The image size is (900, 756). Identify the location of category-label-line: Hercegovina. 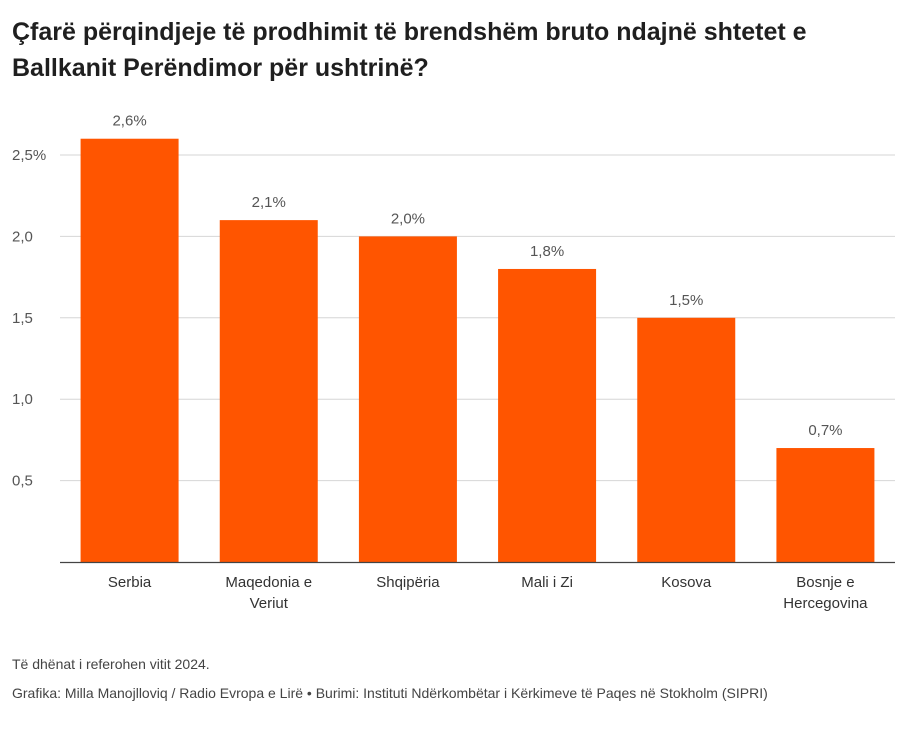
(825, 603).